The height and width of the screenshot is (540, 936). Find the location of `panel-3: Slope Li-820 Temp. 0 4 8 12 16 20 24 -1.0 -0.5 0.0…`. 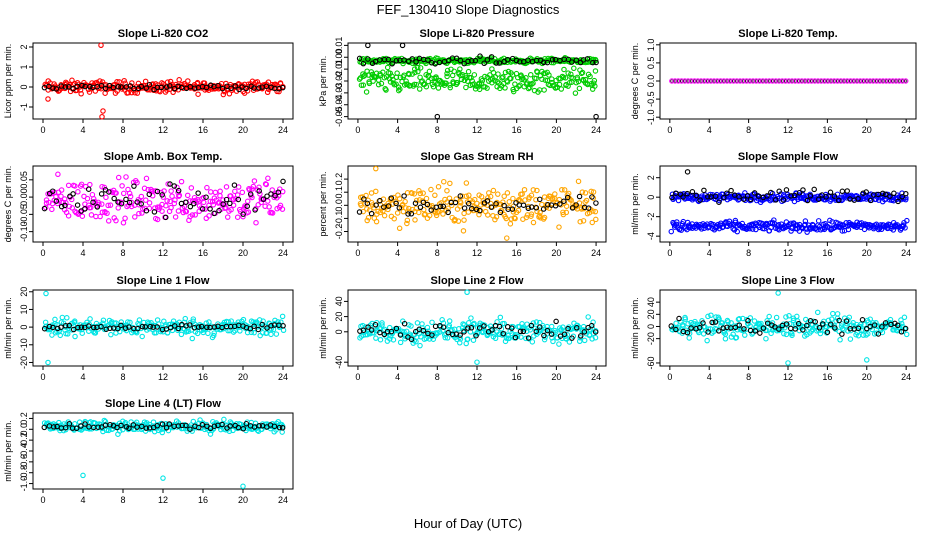

panel-3: Slope Li-820 Temp. 0 4 8 12 16 20 24 -1.0 -0.5 0.0… is located at coordinates (773, 81).